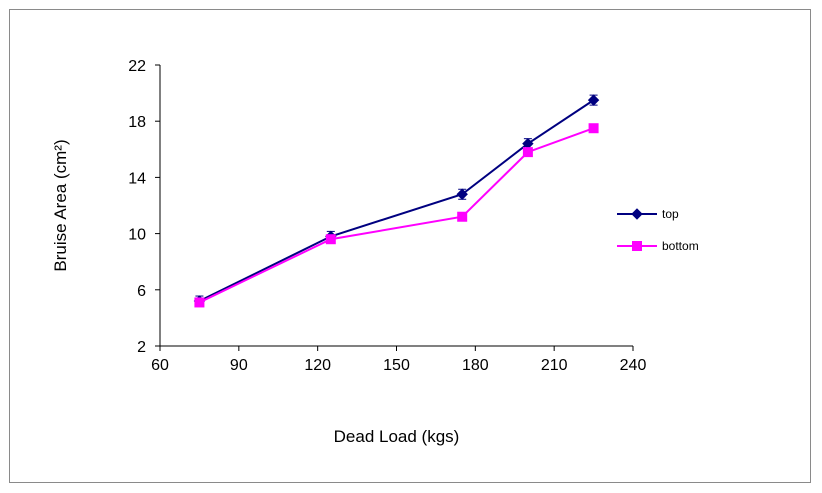 The height and width of the screenshot is (493, 822). Describe the element at coordinates (239, 365) in the screenshot. I see `x-tick-label: 90` at that location.